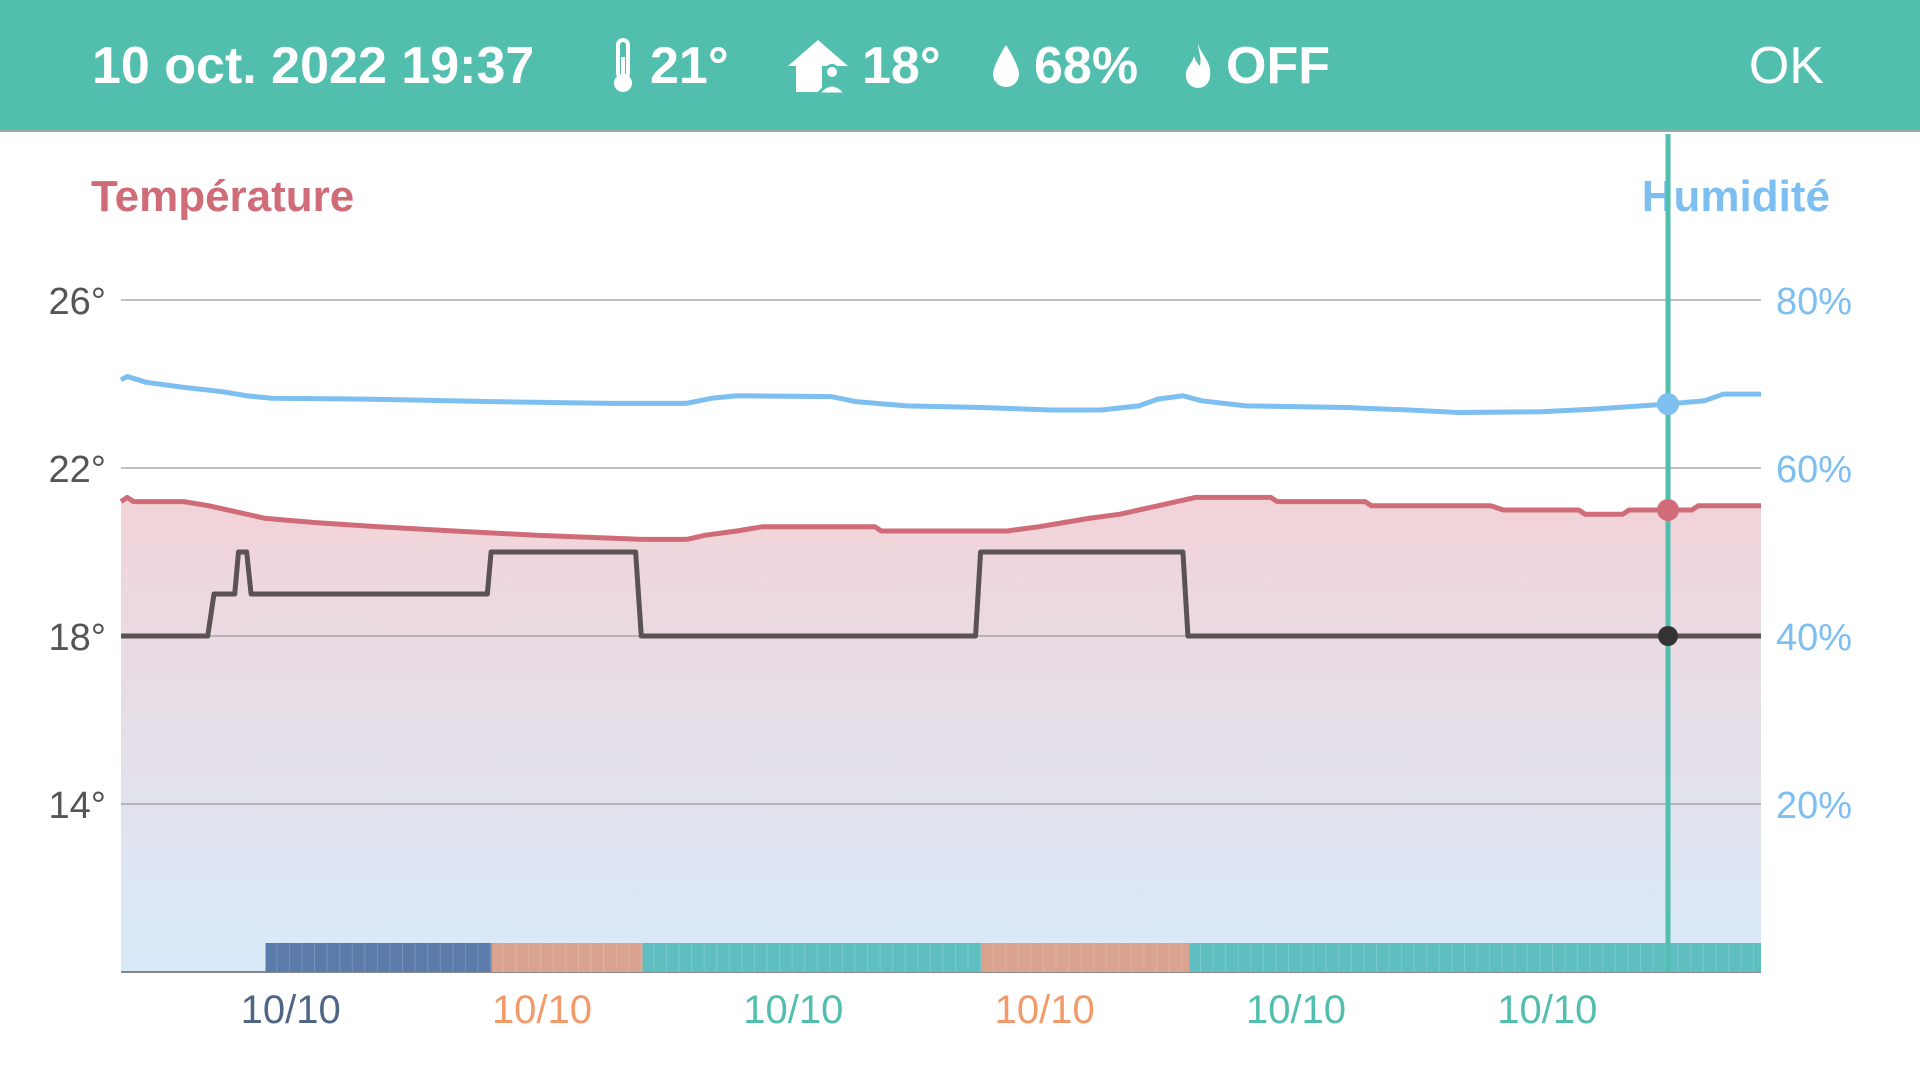  I want to click on setpoint: 18°, so click(863, 66).